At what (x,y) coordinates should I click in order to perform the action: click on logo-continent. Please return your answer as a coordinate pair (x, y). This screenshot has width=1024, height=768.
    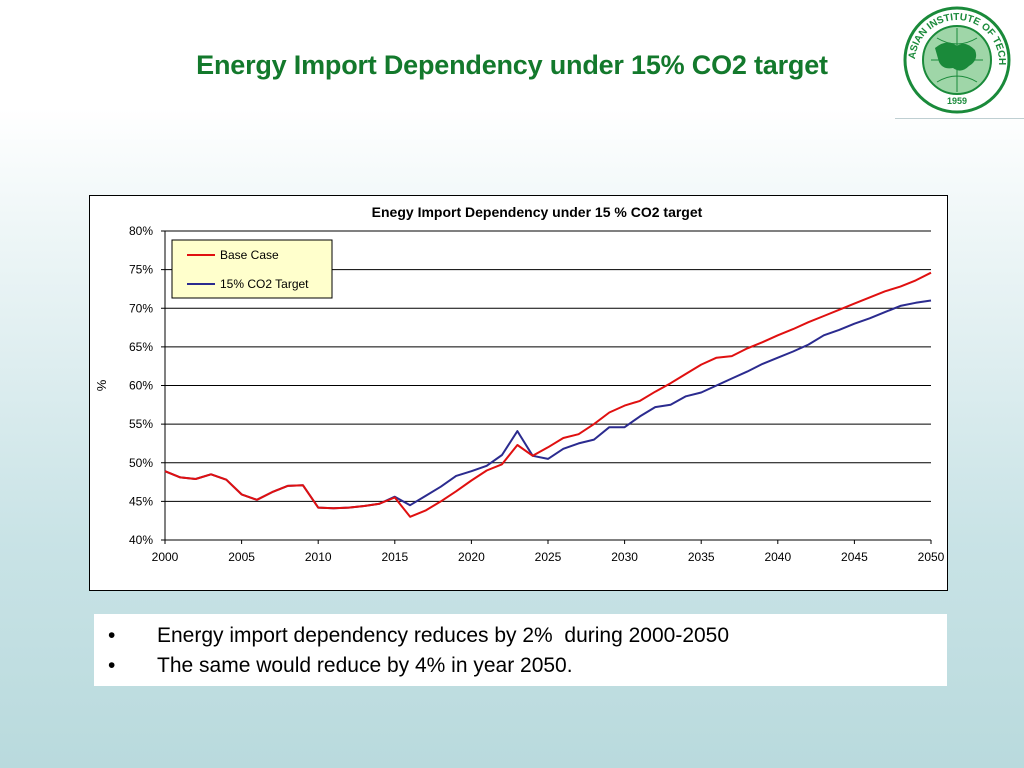
    Looking at the image, I should click on (956, 56).